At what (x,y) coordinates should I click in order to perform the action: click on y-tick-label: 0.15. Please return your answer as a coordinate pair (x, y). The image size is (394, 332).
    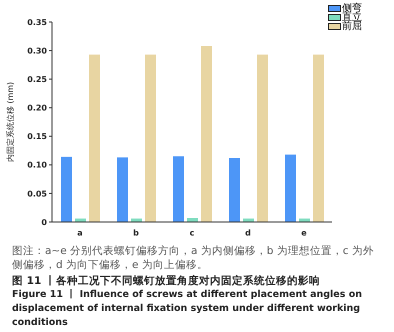
    Looking at the image, I should click on (37, 137).